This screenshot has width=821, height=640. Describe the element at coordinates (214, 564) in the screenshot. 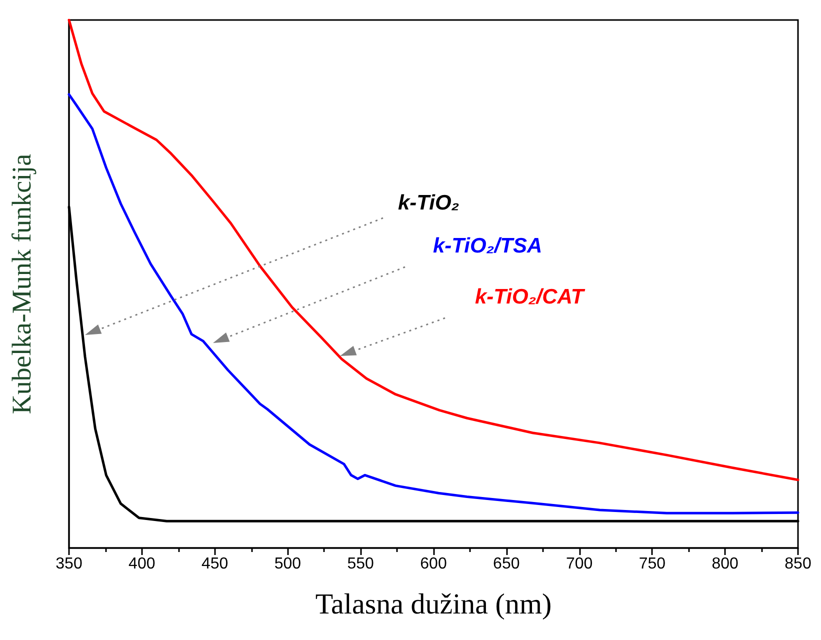

I see `x-tick-label: 450` at that location.